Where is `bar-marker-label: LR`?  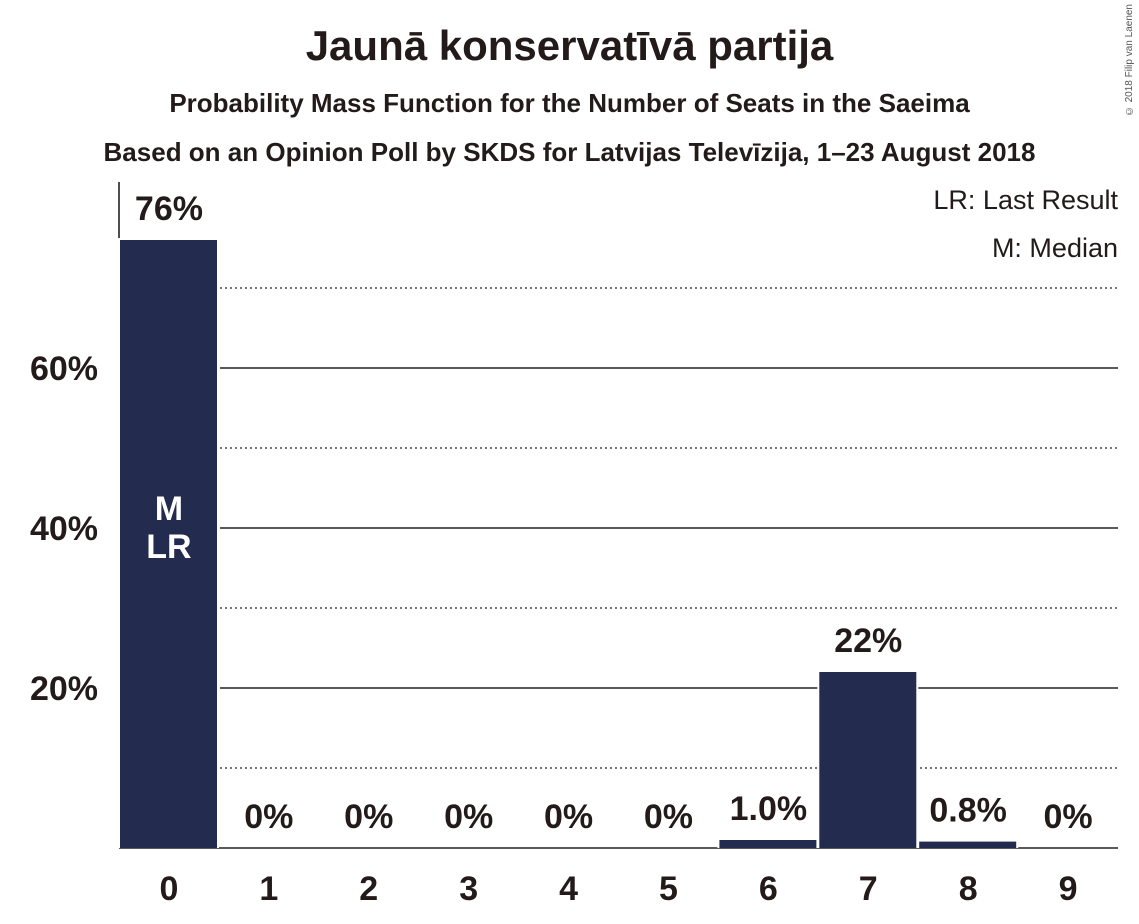 bar-marker-label: LR is located at coordinates (168, 547).